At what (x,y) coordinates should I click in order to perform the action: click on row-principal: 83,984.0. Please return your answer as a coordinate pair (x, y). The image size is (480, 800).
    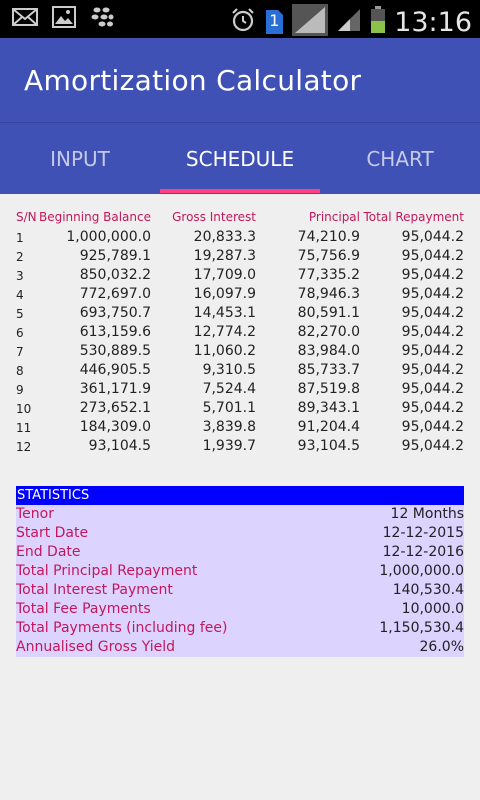
    Looking at the image, I should click on (328, 351).